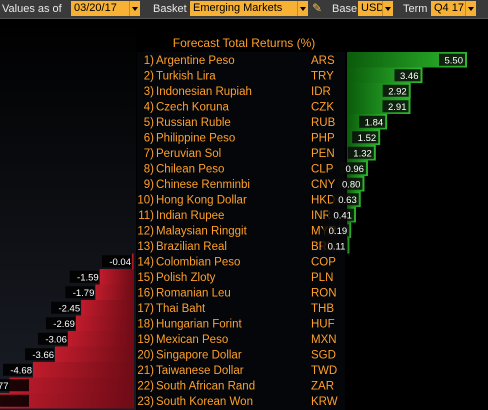 This screenshot has height=410, width=488. What do you see at coordinates (145, 386) in the screenshot?
I see `rank-label: 22)` at bounding box center [145, 386].